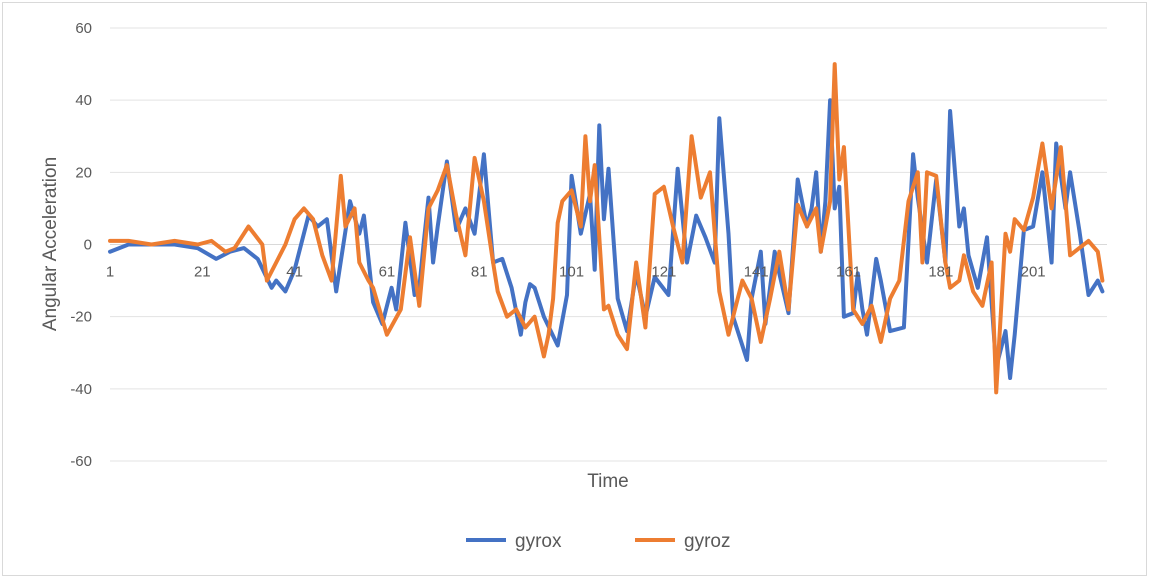 This screenshot has height=580, width=1151. Describe the element at coordinates (608, 481) in the screenshot. I see `x-axis-title: Time` at that location.